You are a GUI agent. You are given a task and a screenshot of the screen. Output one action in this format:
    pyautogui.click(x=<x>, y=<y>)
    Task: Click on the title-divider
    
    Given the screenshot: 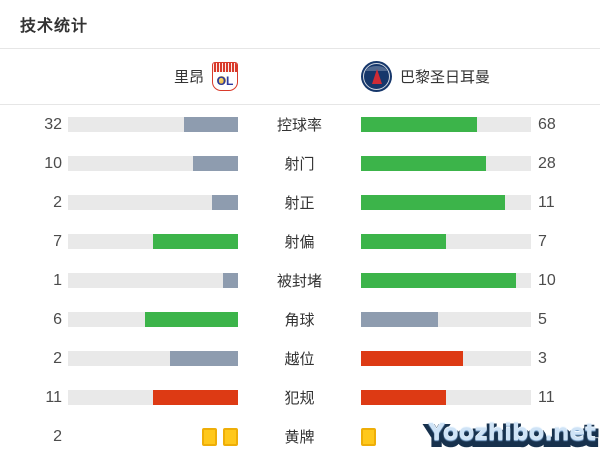 What is the action you would take?
    pyautogui.click(x=300, y=48)
    